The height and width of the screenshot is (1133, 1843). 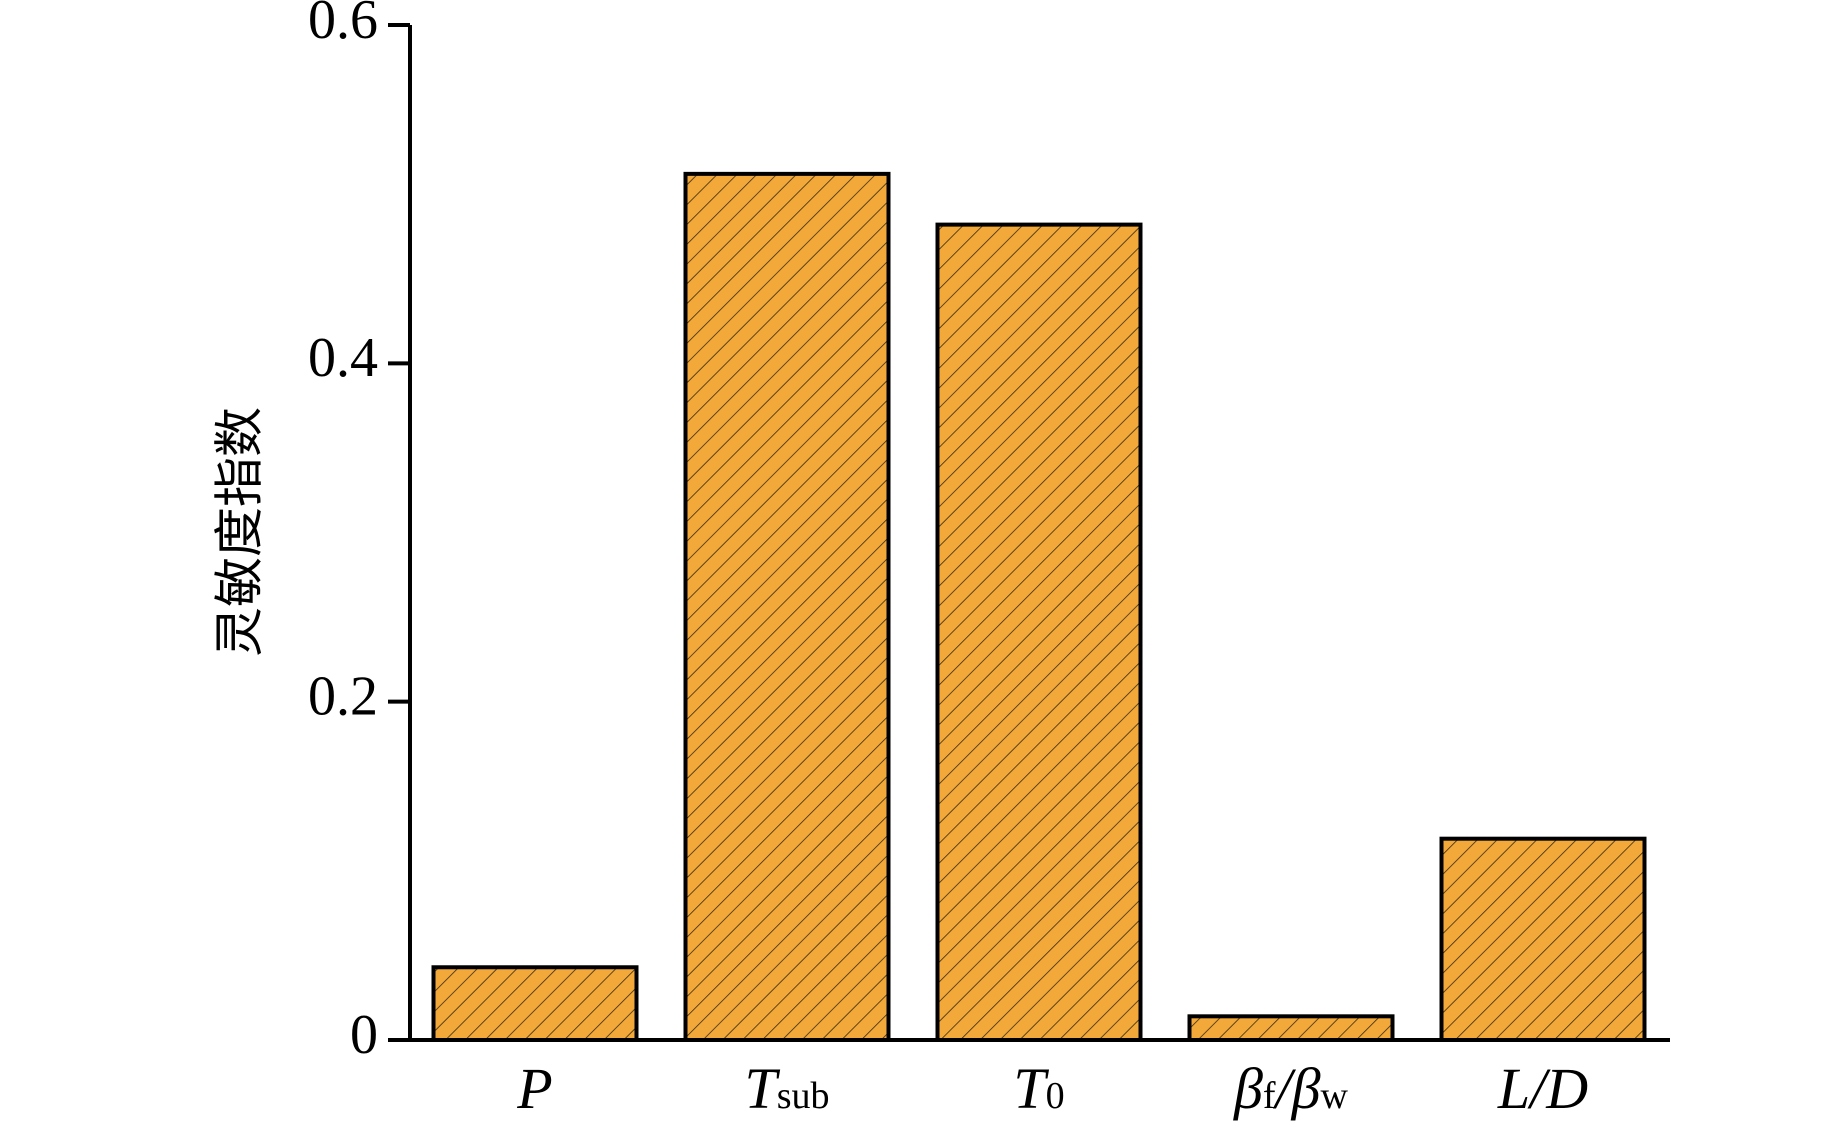 I want to click on x-tick-label: P, so click(x=534, y=1088).